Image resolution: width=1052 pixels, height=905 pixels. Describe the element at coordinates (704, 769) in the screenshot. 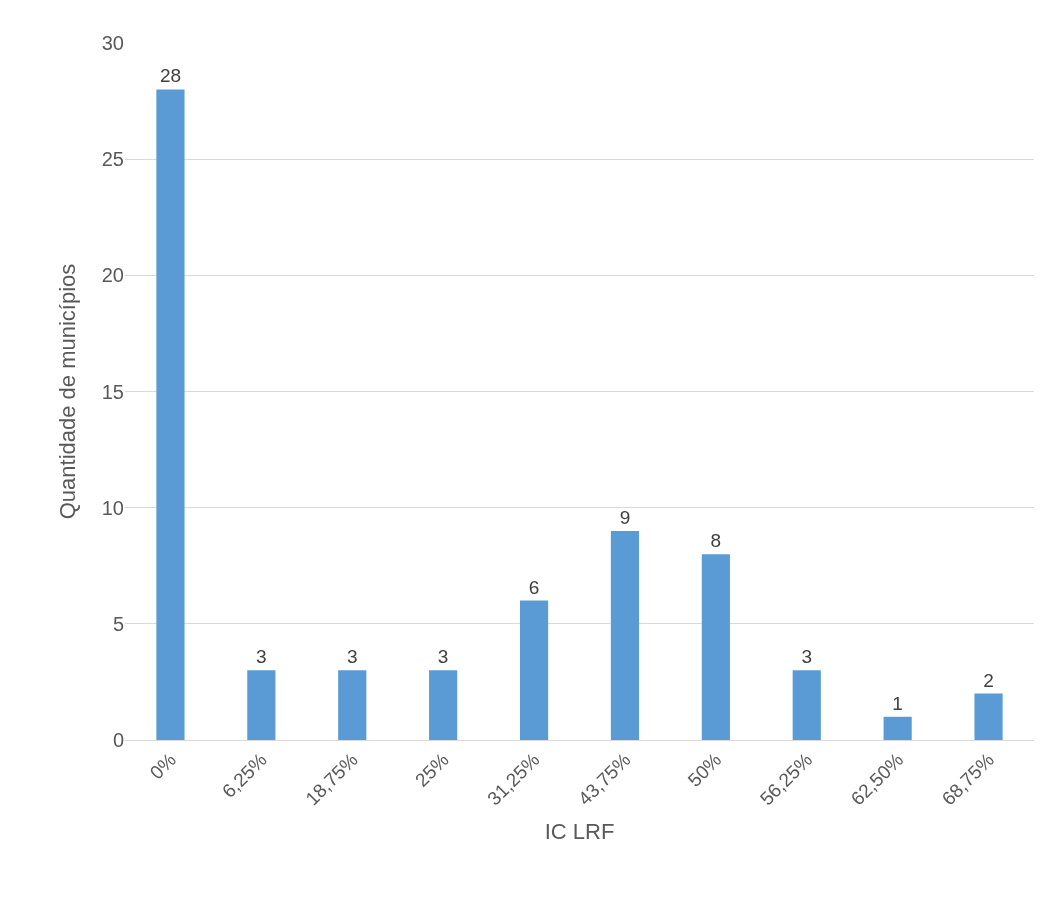

I see `x-tick-label: 50%` at that location.